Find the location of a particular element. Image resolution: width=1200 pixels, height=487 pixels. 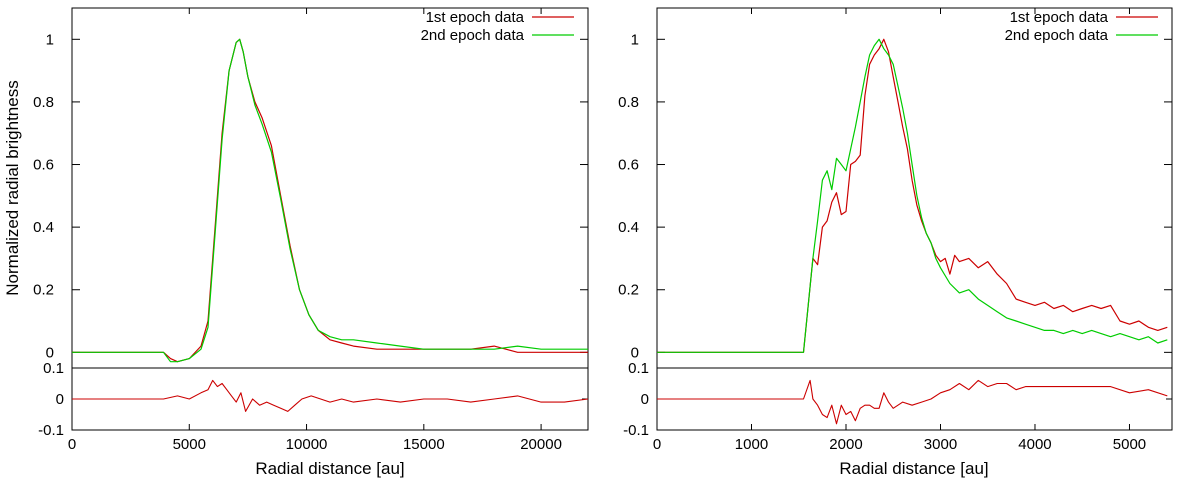

chart1-xtick-label: 5000 is located at coordinates (1129, 444).